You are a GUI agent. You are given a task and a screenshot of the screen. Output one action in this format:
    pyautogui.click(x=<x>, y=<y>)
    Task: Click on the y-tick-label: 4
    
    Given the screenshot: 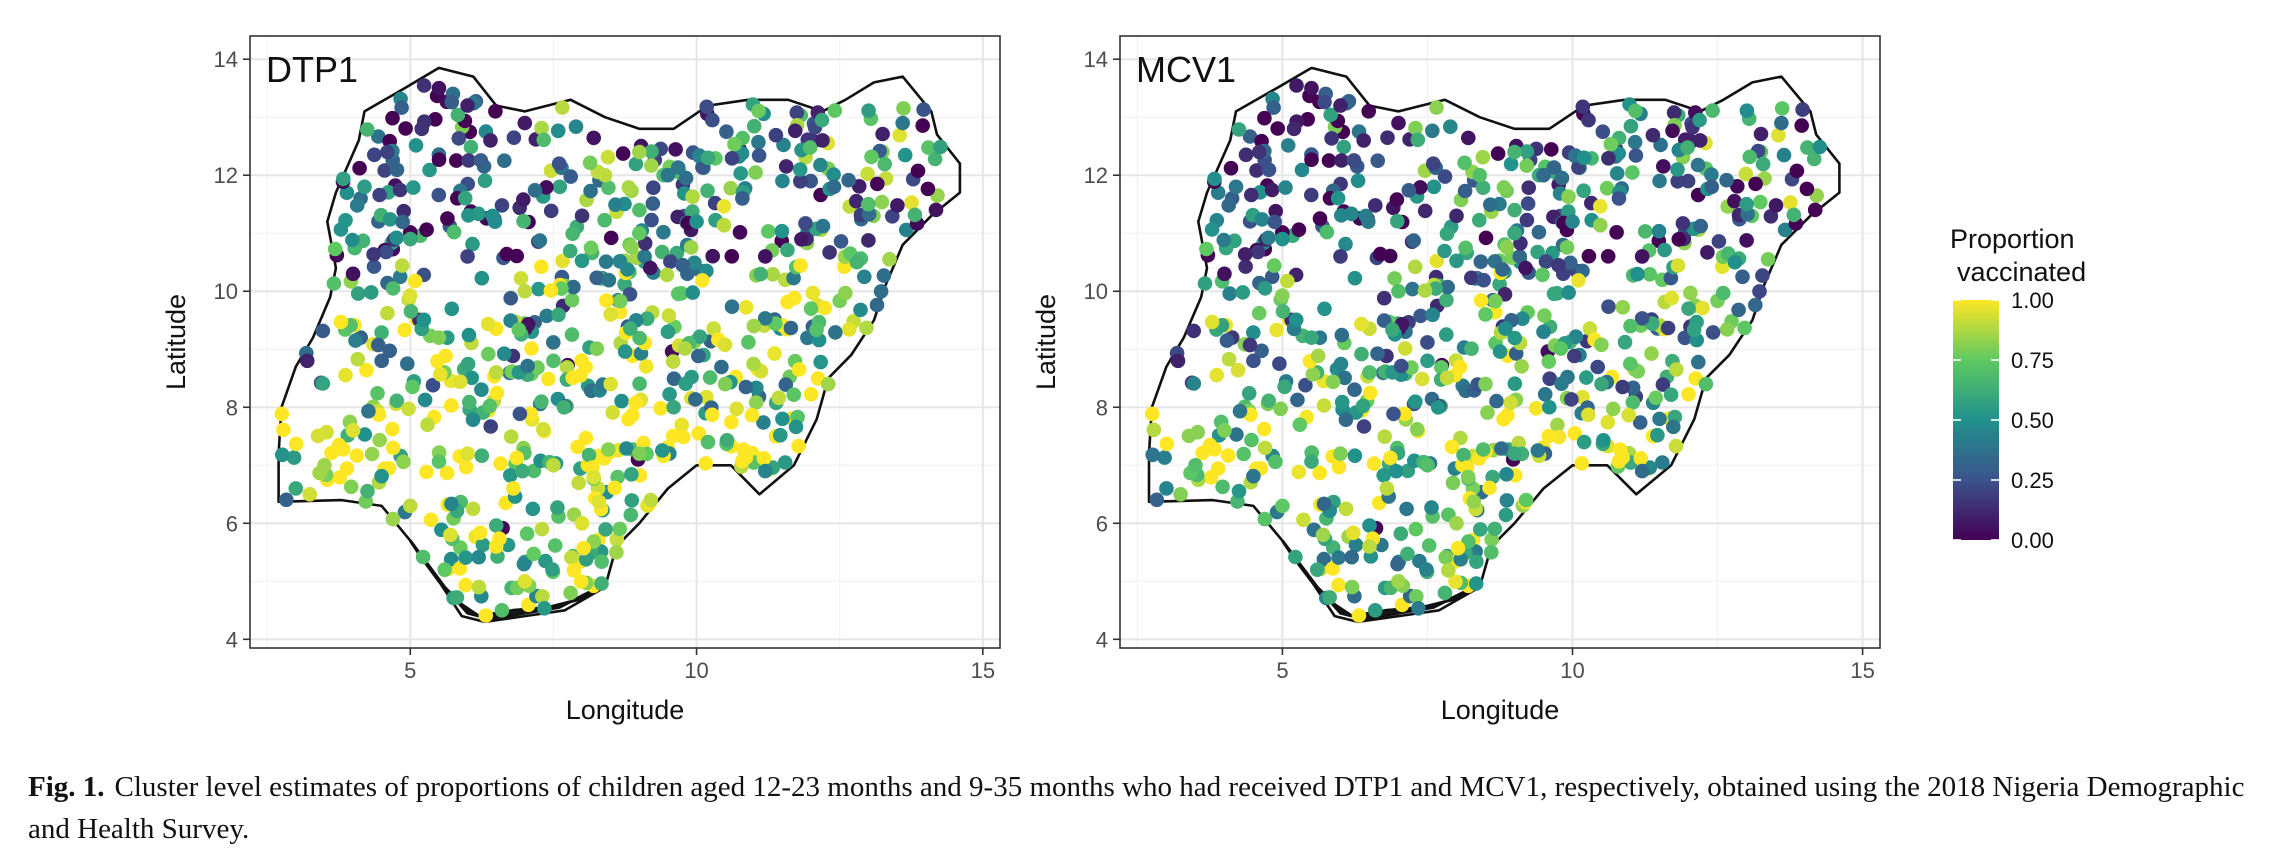 What is the action you would take?
    pyautogui.click(x=1102, y=639)
    